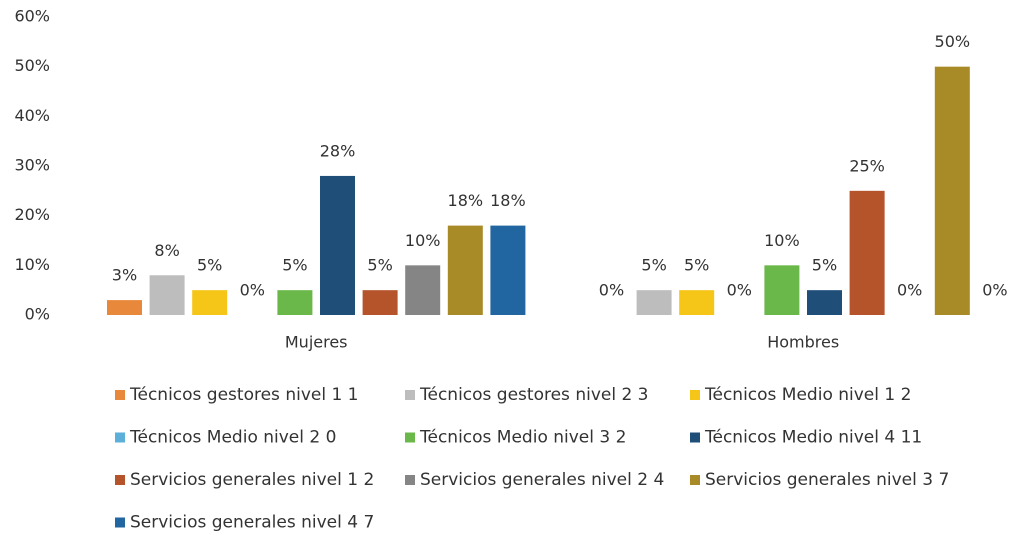  Describe the element at coordinates (534, 395) in the screenshot. I see `legend-label: Técnicos gestores nivel 2 3` at that location.